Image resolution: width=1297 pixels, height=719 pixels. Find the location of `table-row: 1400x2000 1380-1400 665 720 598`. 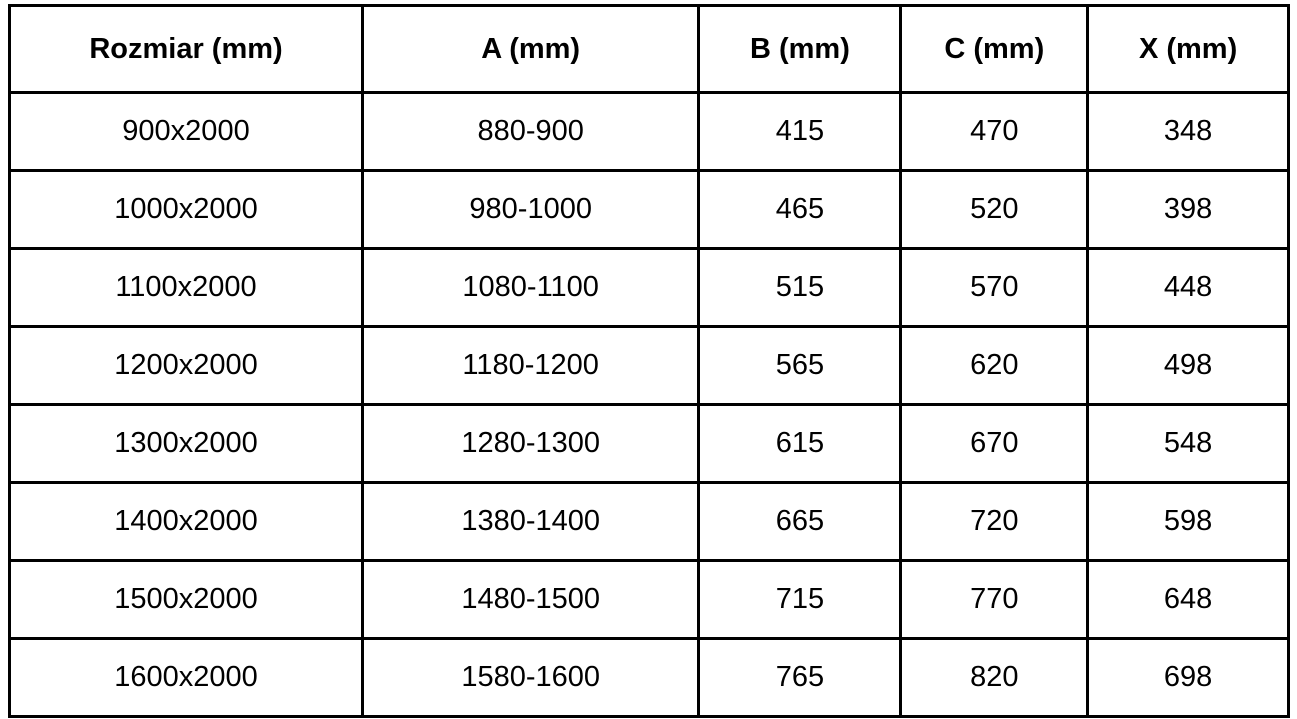

table-row: 1400x2000 1380-1400 665 720 598 is located at coordinates (649, 521).